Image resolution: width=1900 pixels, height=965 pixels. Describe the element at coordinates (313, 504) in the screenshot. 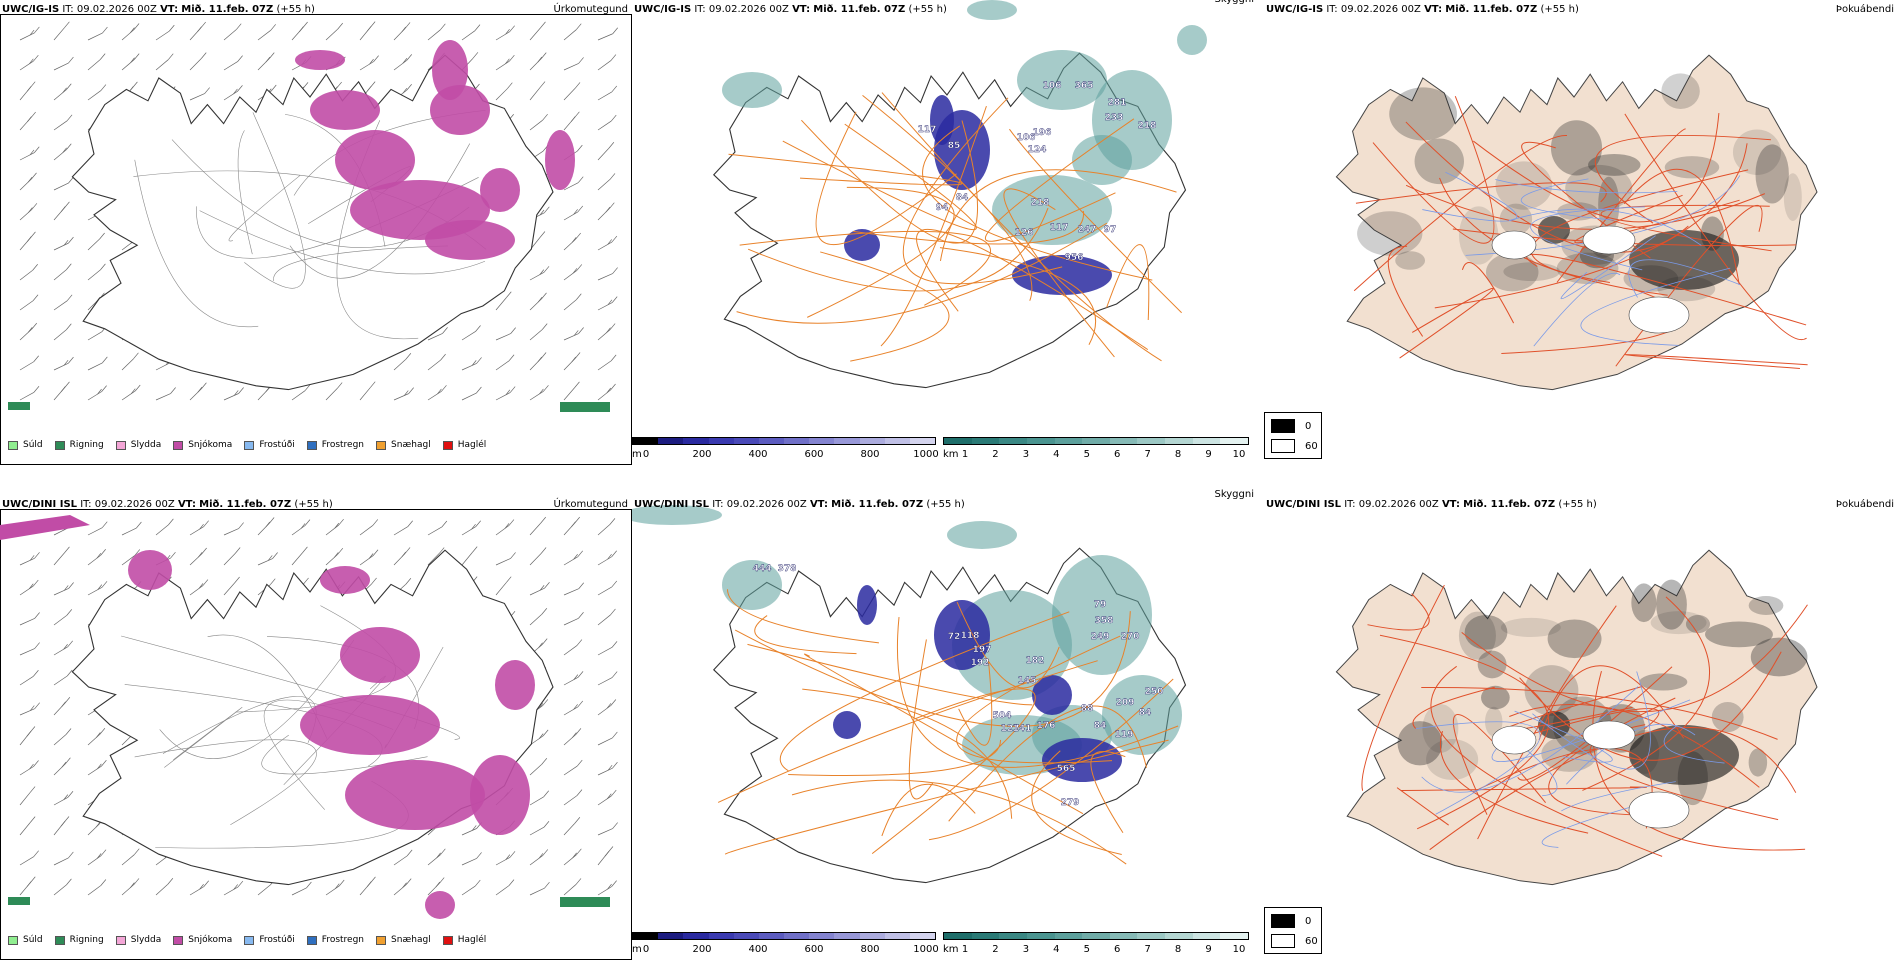

I see `lead-time: (+55 h)` at that location.